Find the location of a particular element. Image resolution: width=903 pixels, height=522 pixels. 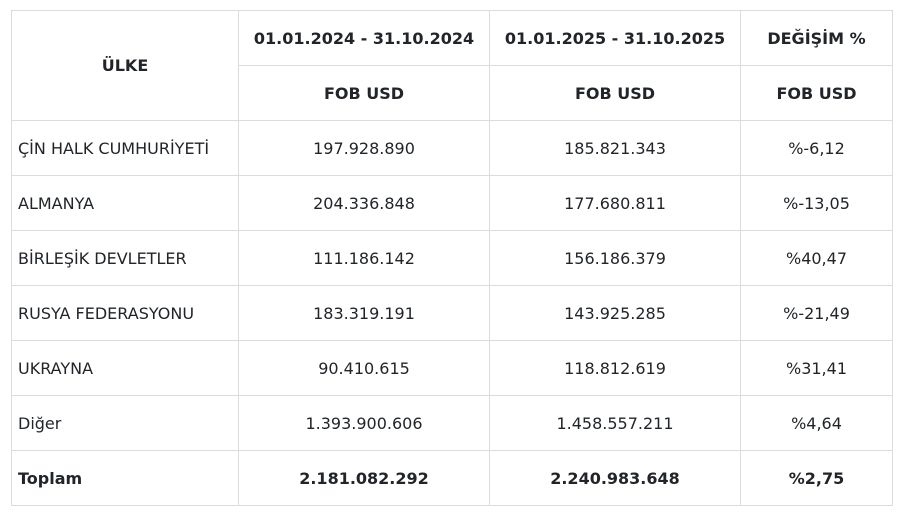

row-value-2025: 143.925.285 is located at coordinates (615, 313).